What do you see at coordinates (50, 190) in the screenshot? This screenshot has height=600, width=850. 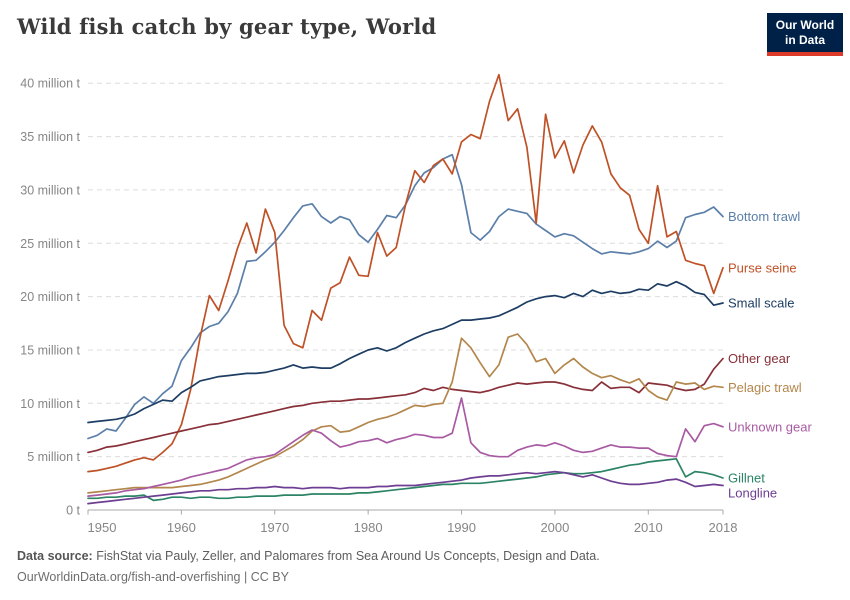 I see `y-axis-label: 30 million t` at bounding box center [50, 190].